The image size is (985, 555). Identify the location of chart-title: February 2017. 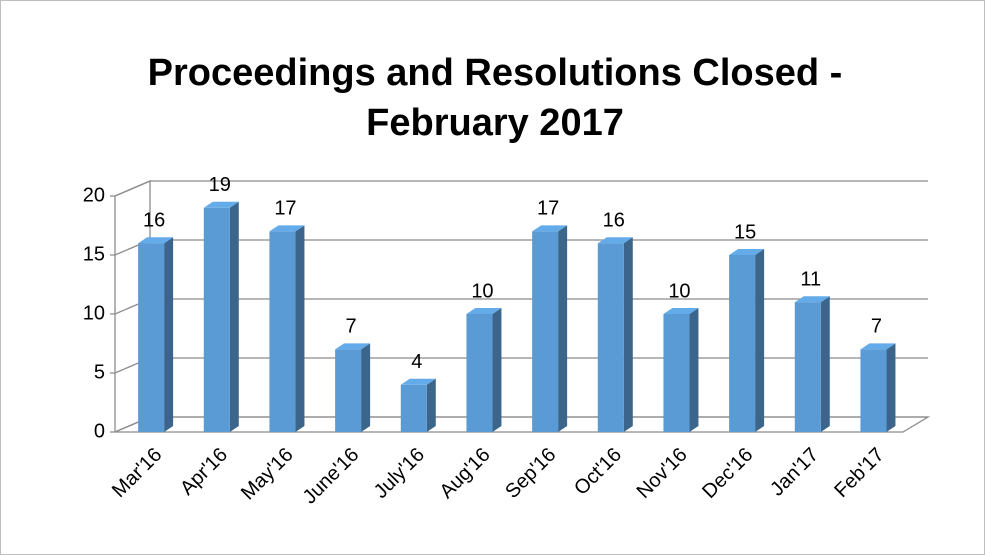
(495, 123).